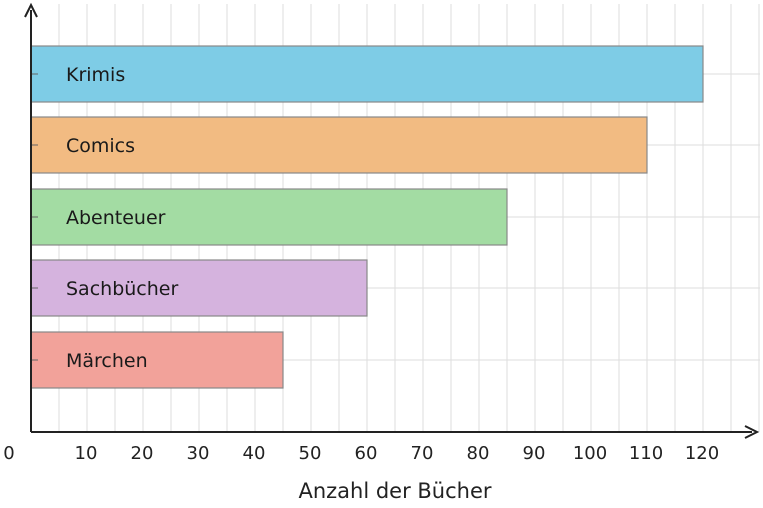 The image size is (763, 508). Describe the element at coordinates (366, 453) in the screenshot. I see `x-tick-label: 60` at that location.